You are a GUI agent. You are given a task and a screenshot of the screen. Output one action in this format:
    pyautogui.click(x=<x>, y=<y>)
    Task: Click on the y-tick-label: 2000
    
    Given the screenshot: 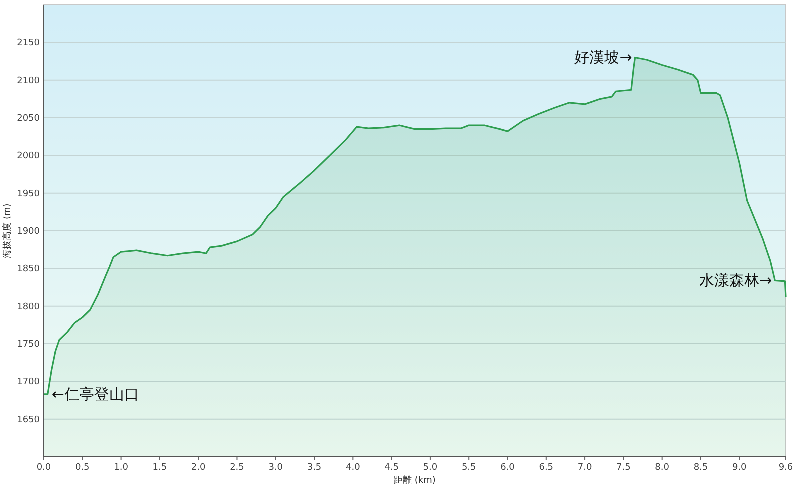 What is the action you would take?
    pyautogui.click(x=28, y=157)
    